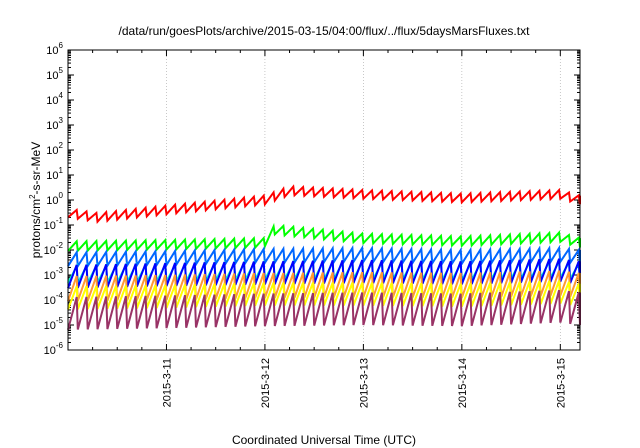  I want to click on y-tick-label: 10⁻¹, so click(54, 224).